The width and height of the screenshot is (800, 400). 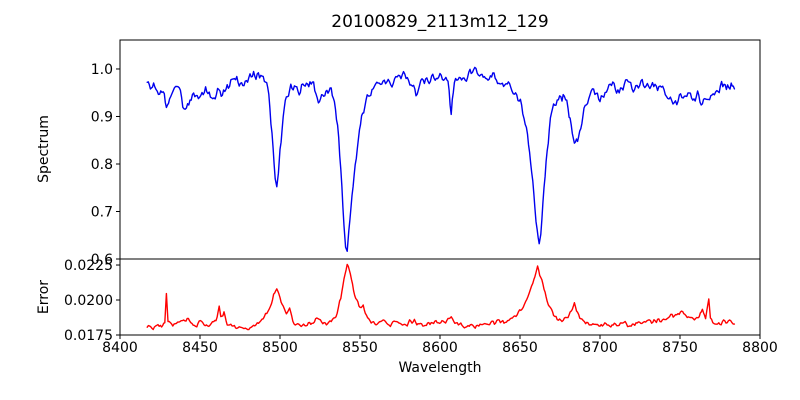 What do you see at coordinates (44, 297) in the screenshot?
I see `y-axis-label-error: Error` at bounding box center [44, 297].